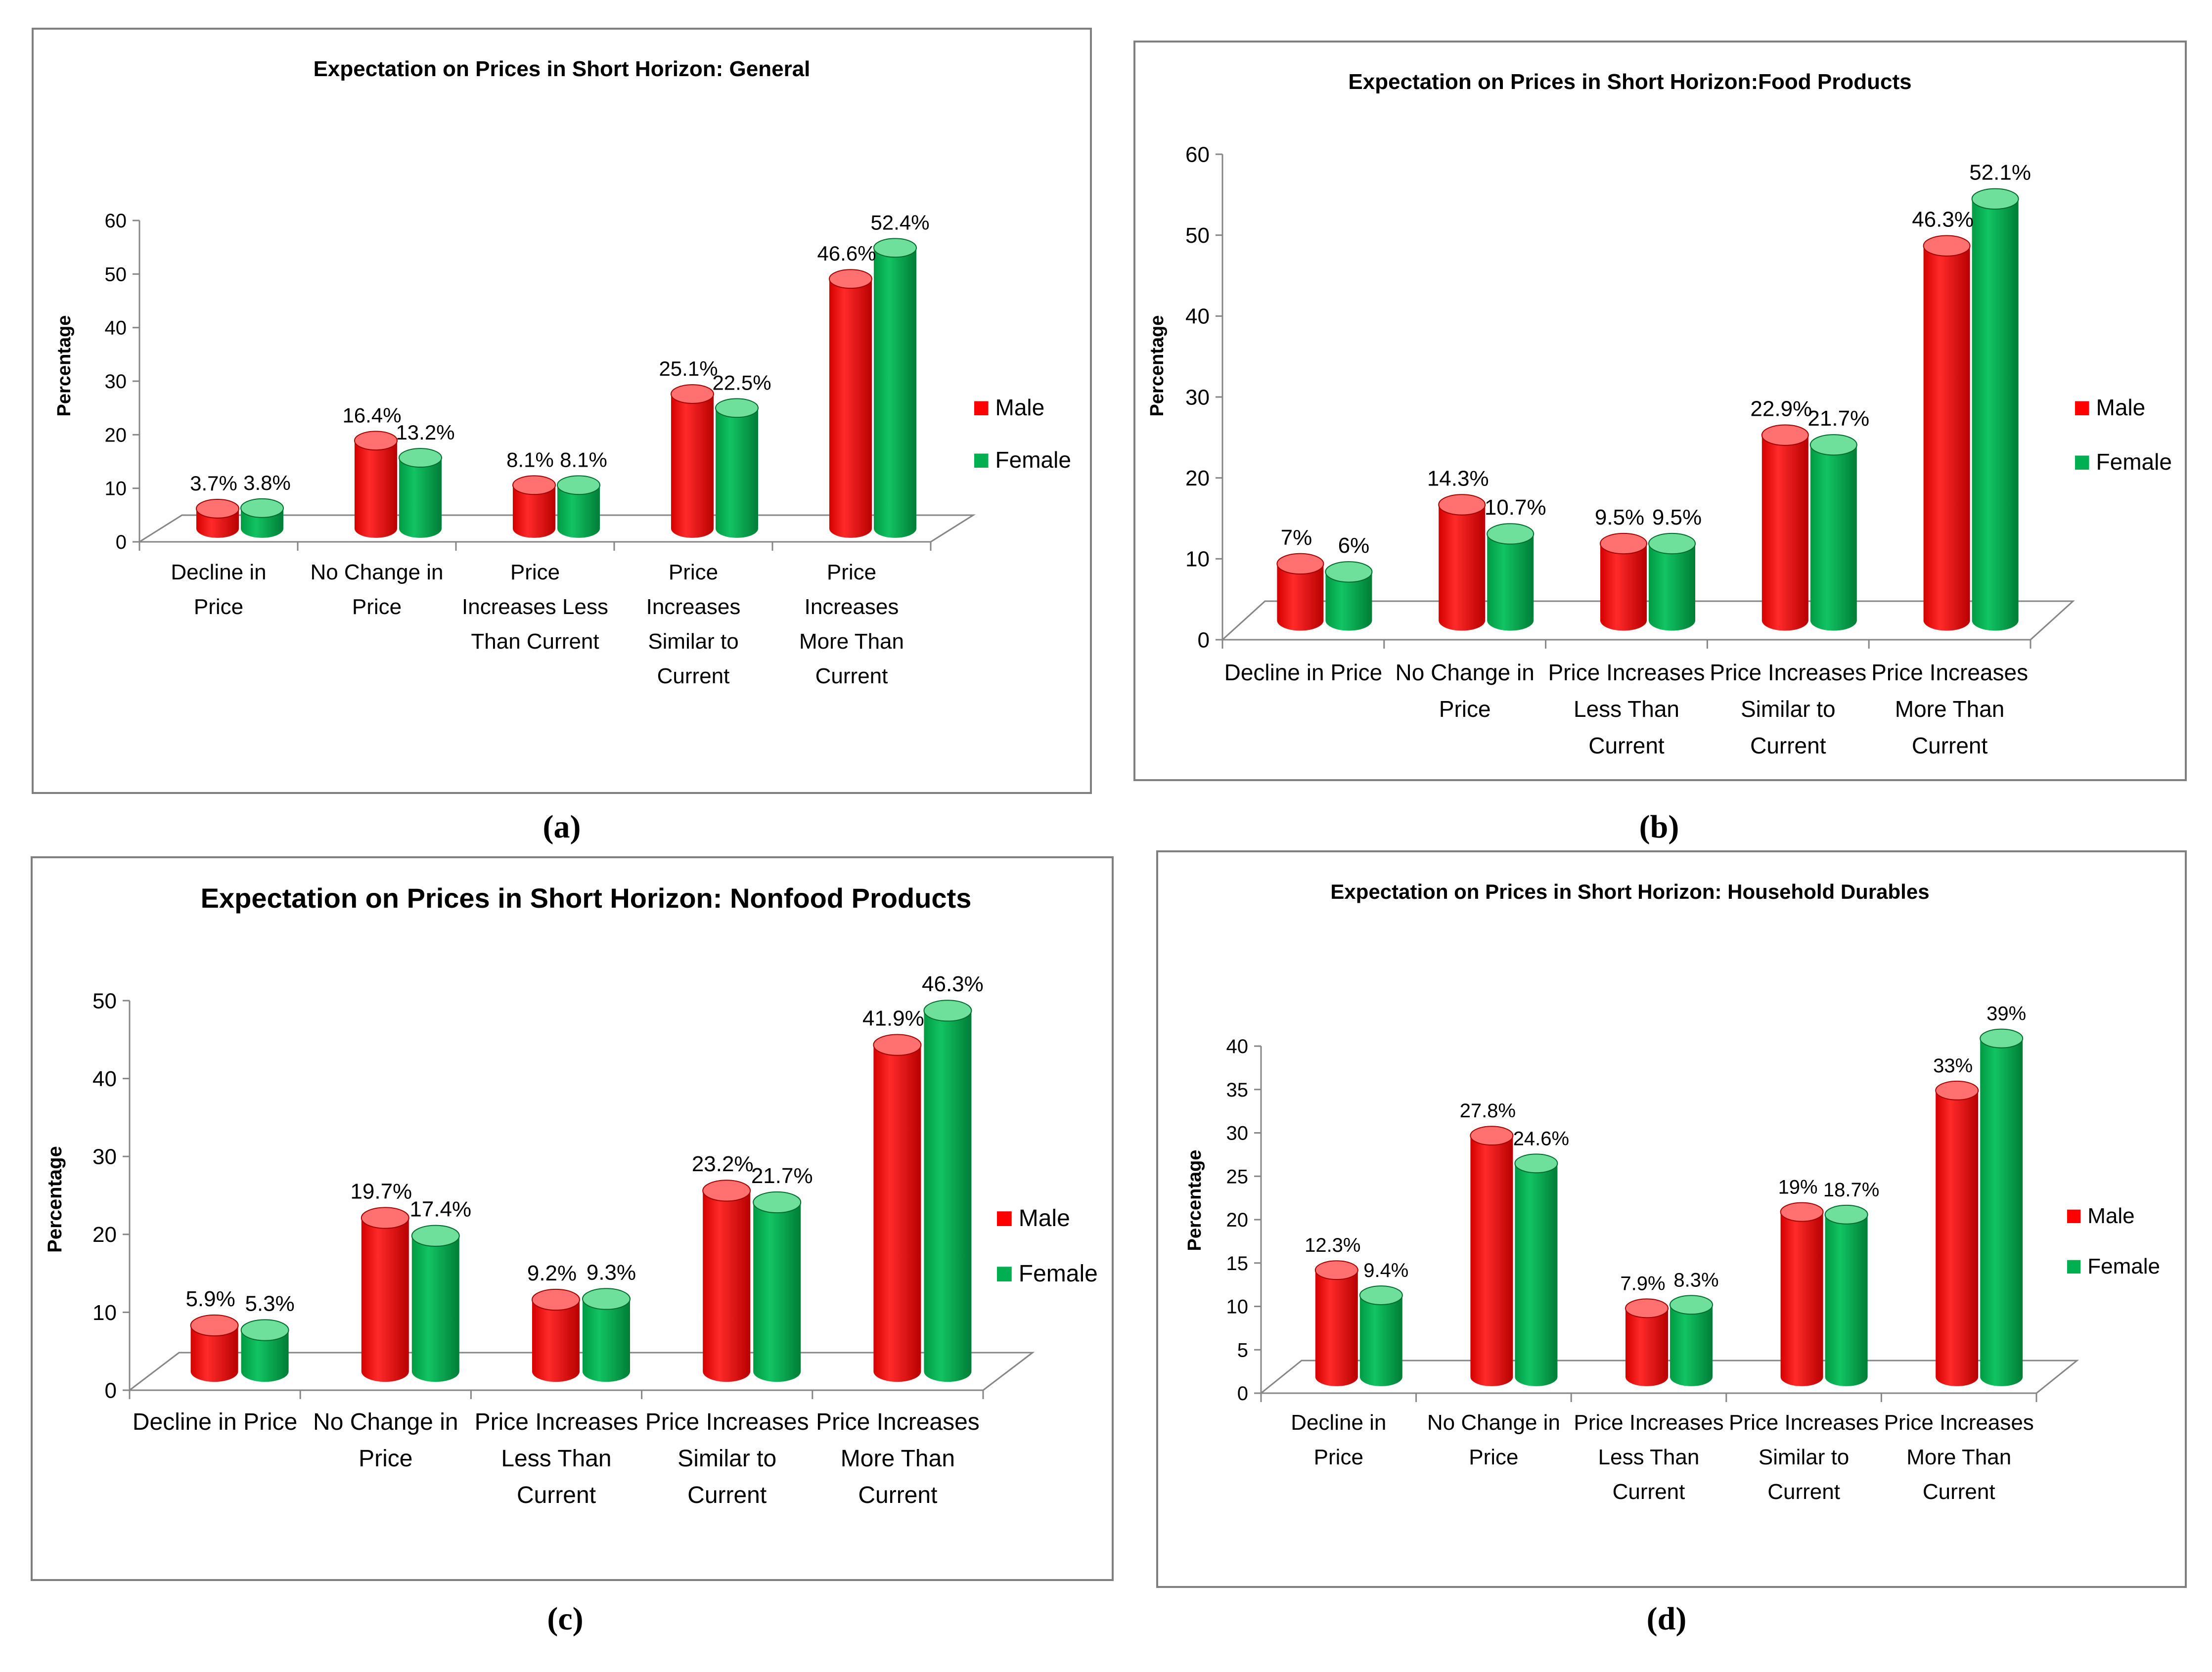  What do you see at coordinates (2000, 173) in the screenshot?
I see `data-label-female: 52.1%` at bounding box center [2000, 173].